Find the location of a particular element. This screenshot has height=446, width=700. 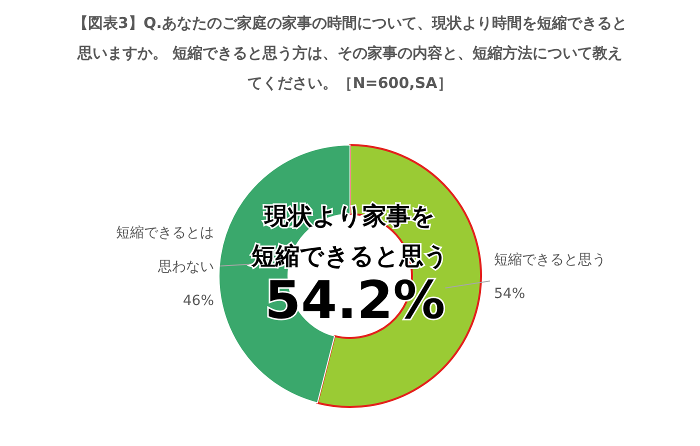

data-label: 54% is located at coordinates (510, 294).